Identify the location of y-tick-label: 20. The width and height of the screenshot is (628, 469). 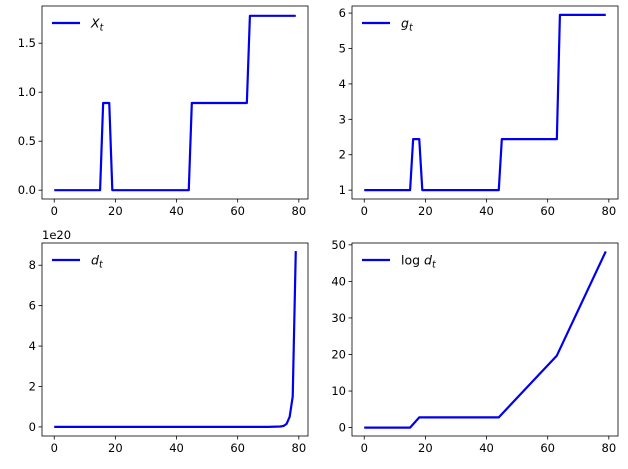
(338, 354).